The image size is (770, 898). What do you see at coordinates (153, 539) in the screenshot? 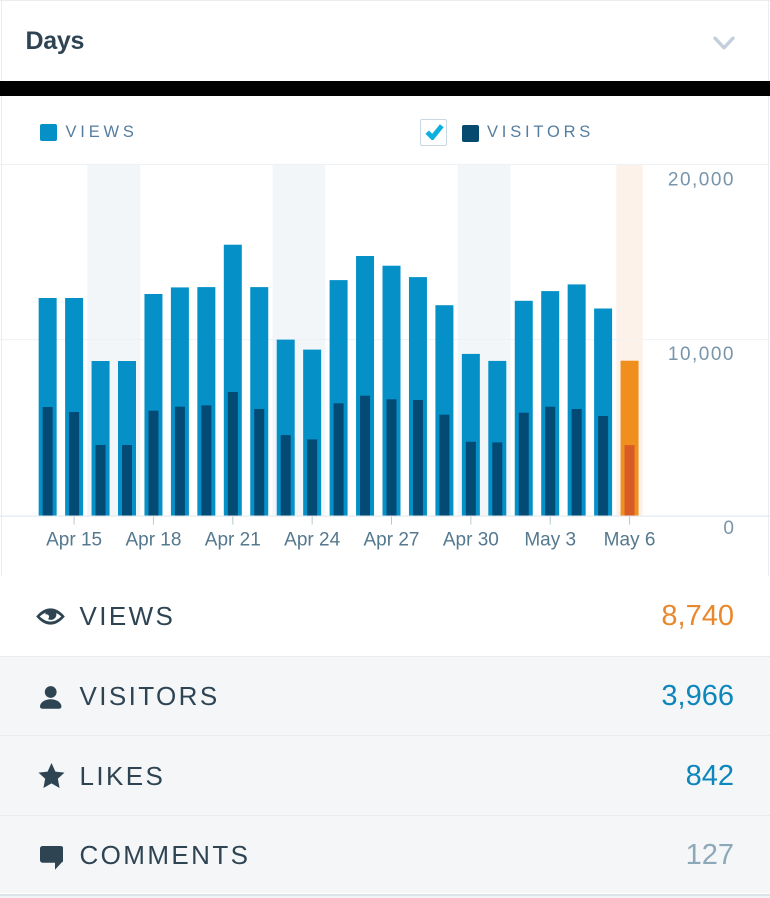
I see `svg-text: Apr 18` at bounding box center [153, 539].